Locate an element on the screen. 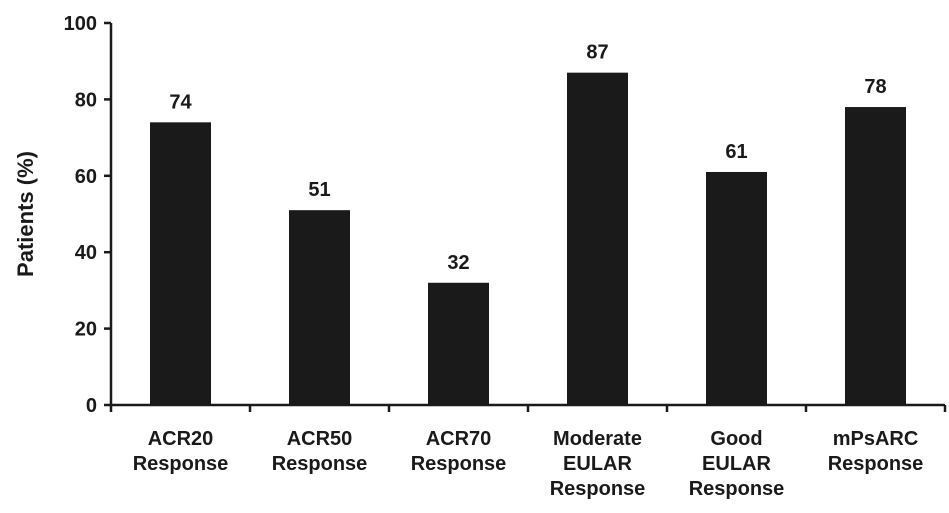  data-label: 32 is located at coordinates (458, 263).